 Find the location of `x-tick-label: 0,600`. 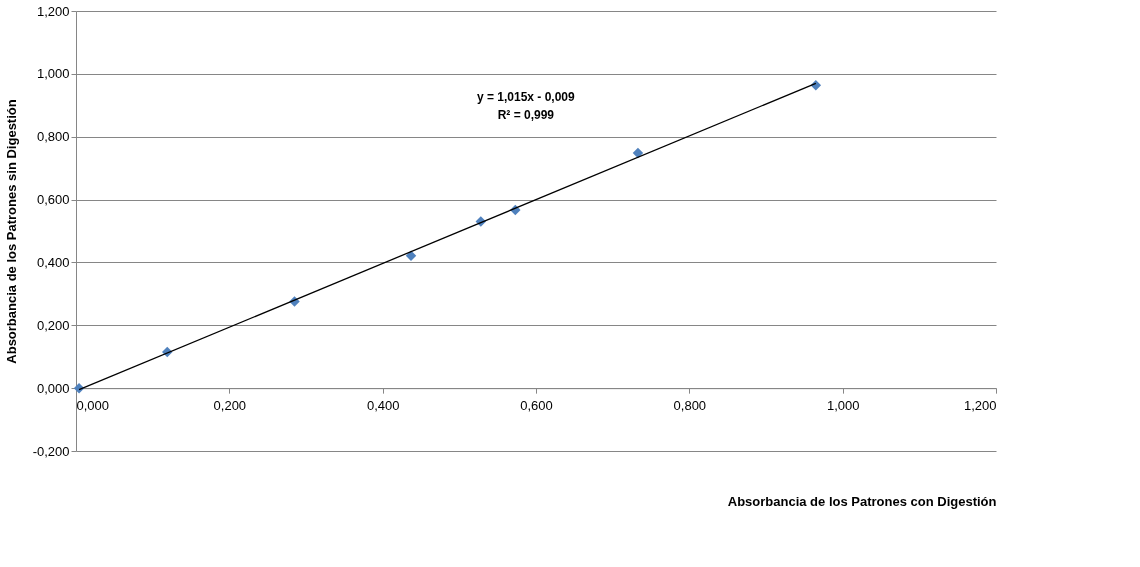

x-tick-label: 0,600 is located at coordinates (536, 405).